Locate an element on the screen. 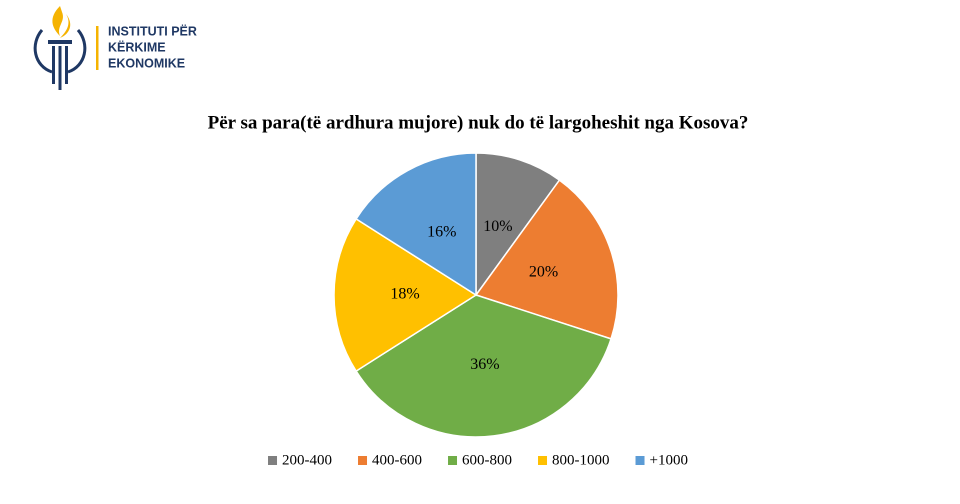  data-label: 36% is located at coordinates (484, 364).